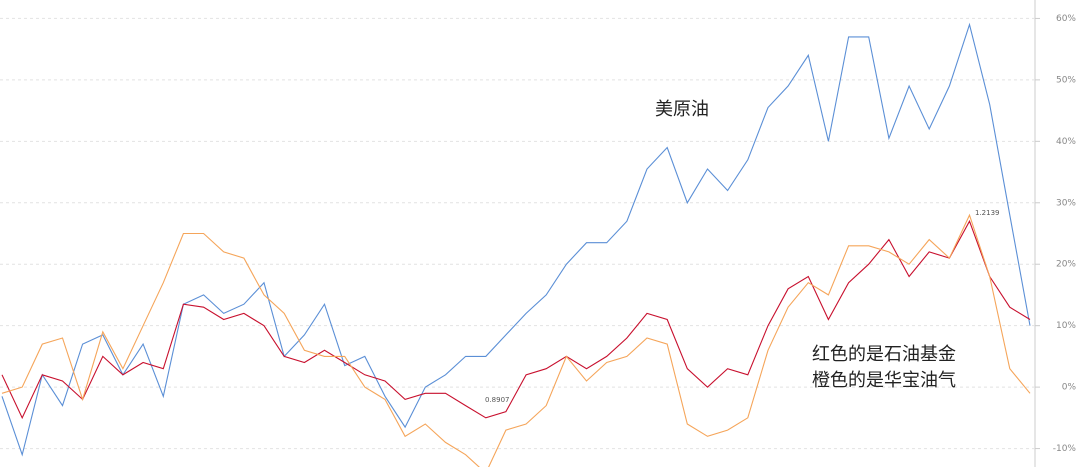 This screenshot has width=1080, height=467. What do you see at coordinates (497, 400) in the screenshot?
I see `annotation: 0.8907` at bounding box center [497, 400].